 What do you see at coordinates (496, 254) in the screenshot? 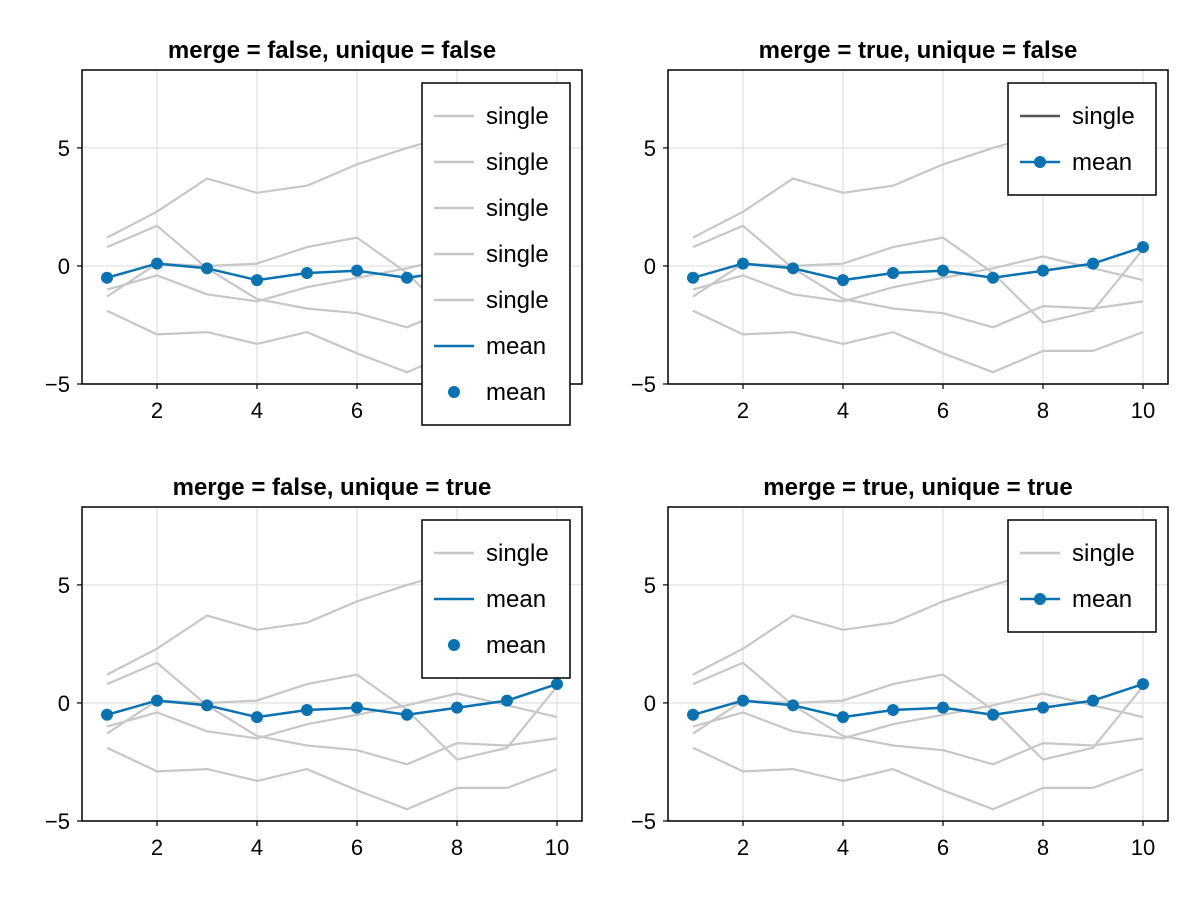
I see `legend: single single single single single mean mean` at bounding box center [496, 254].